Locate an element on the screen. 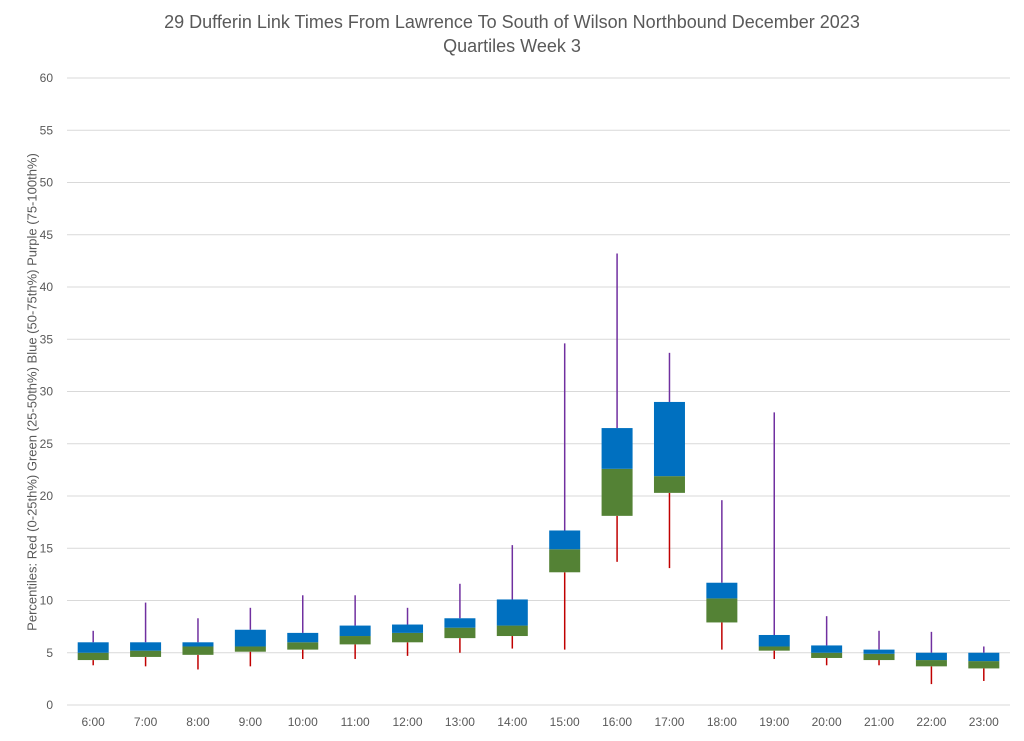  y-tick-label: 25 is located at coordinates (47, 444).